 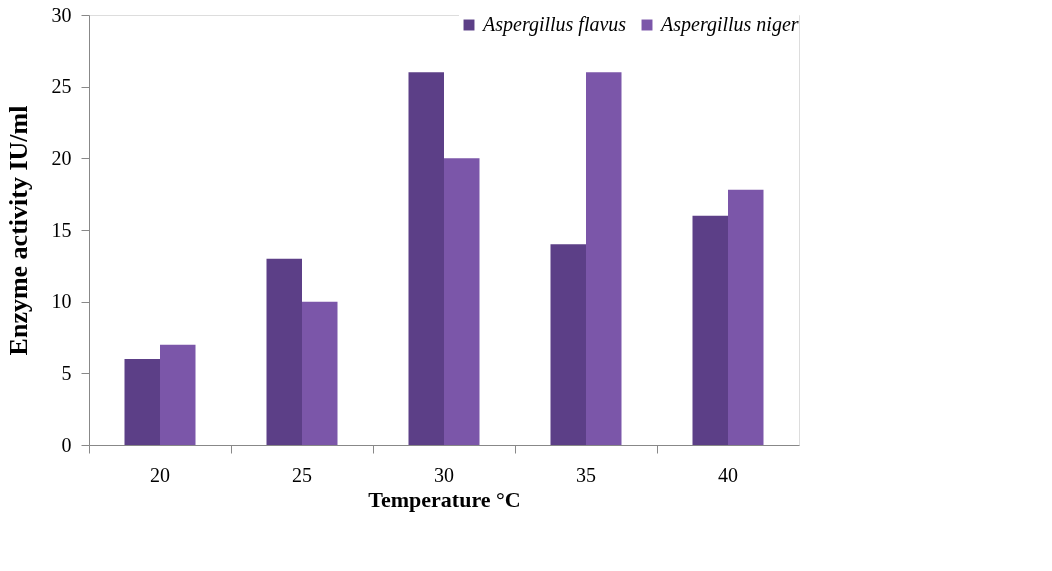 I want to click on y-tick-label: 5, so click(x=66, y=372).